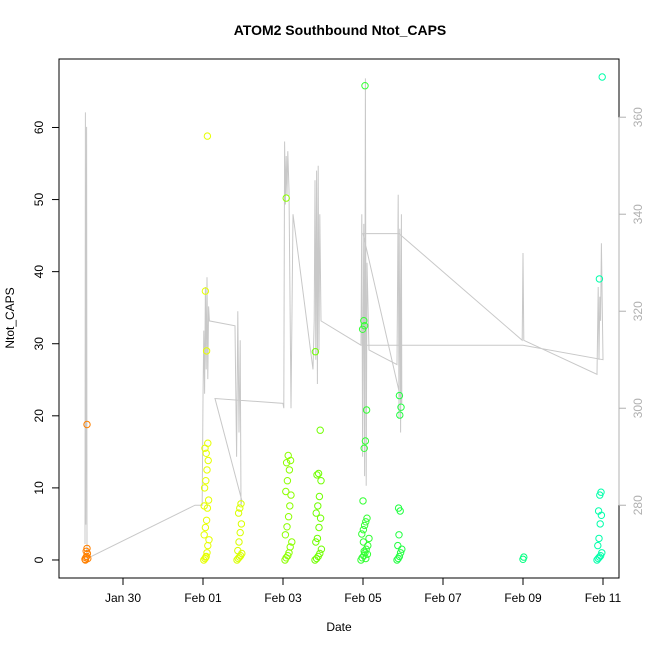  I want to click on y2-tick-label: 340, so click(638, 214).